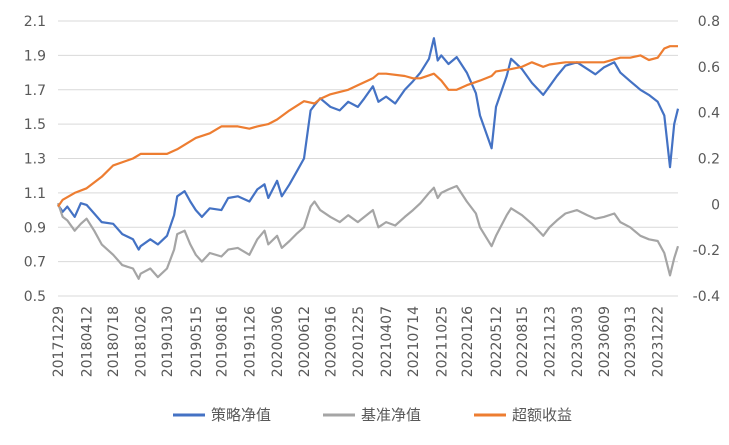 This screenshot has height=445, width=729. Describe the element at coordinates (35, 228) in the screenshot. I see `left-tick-label: 0.9` at that location.